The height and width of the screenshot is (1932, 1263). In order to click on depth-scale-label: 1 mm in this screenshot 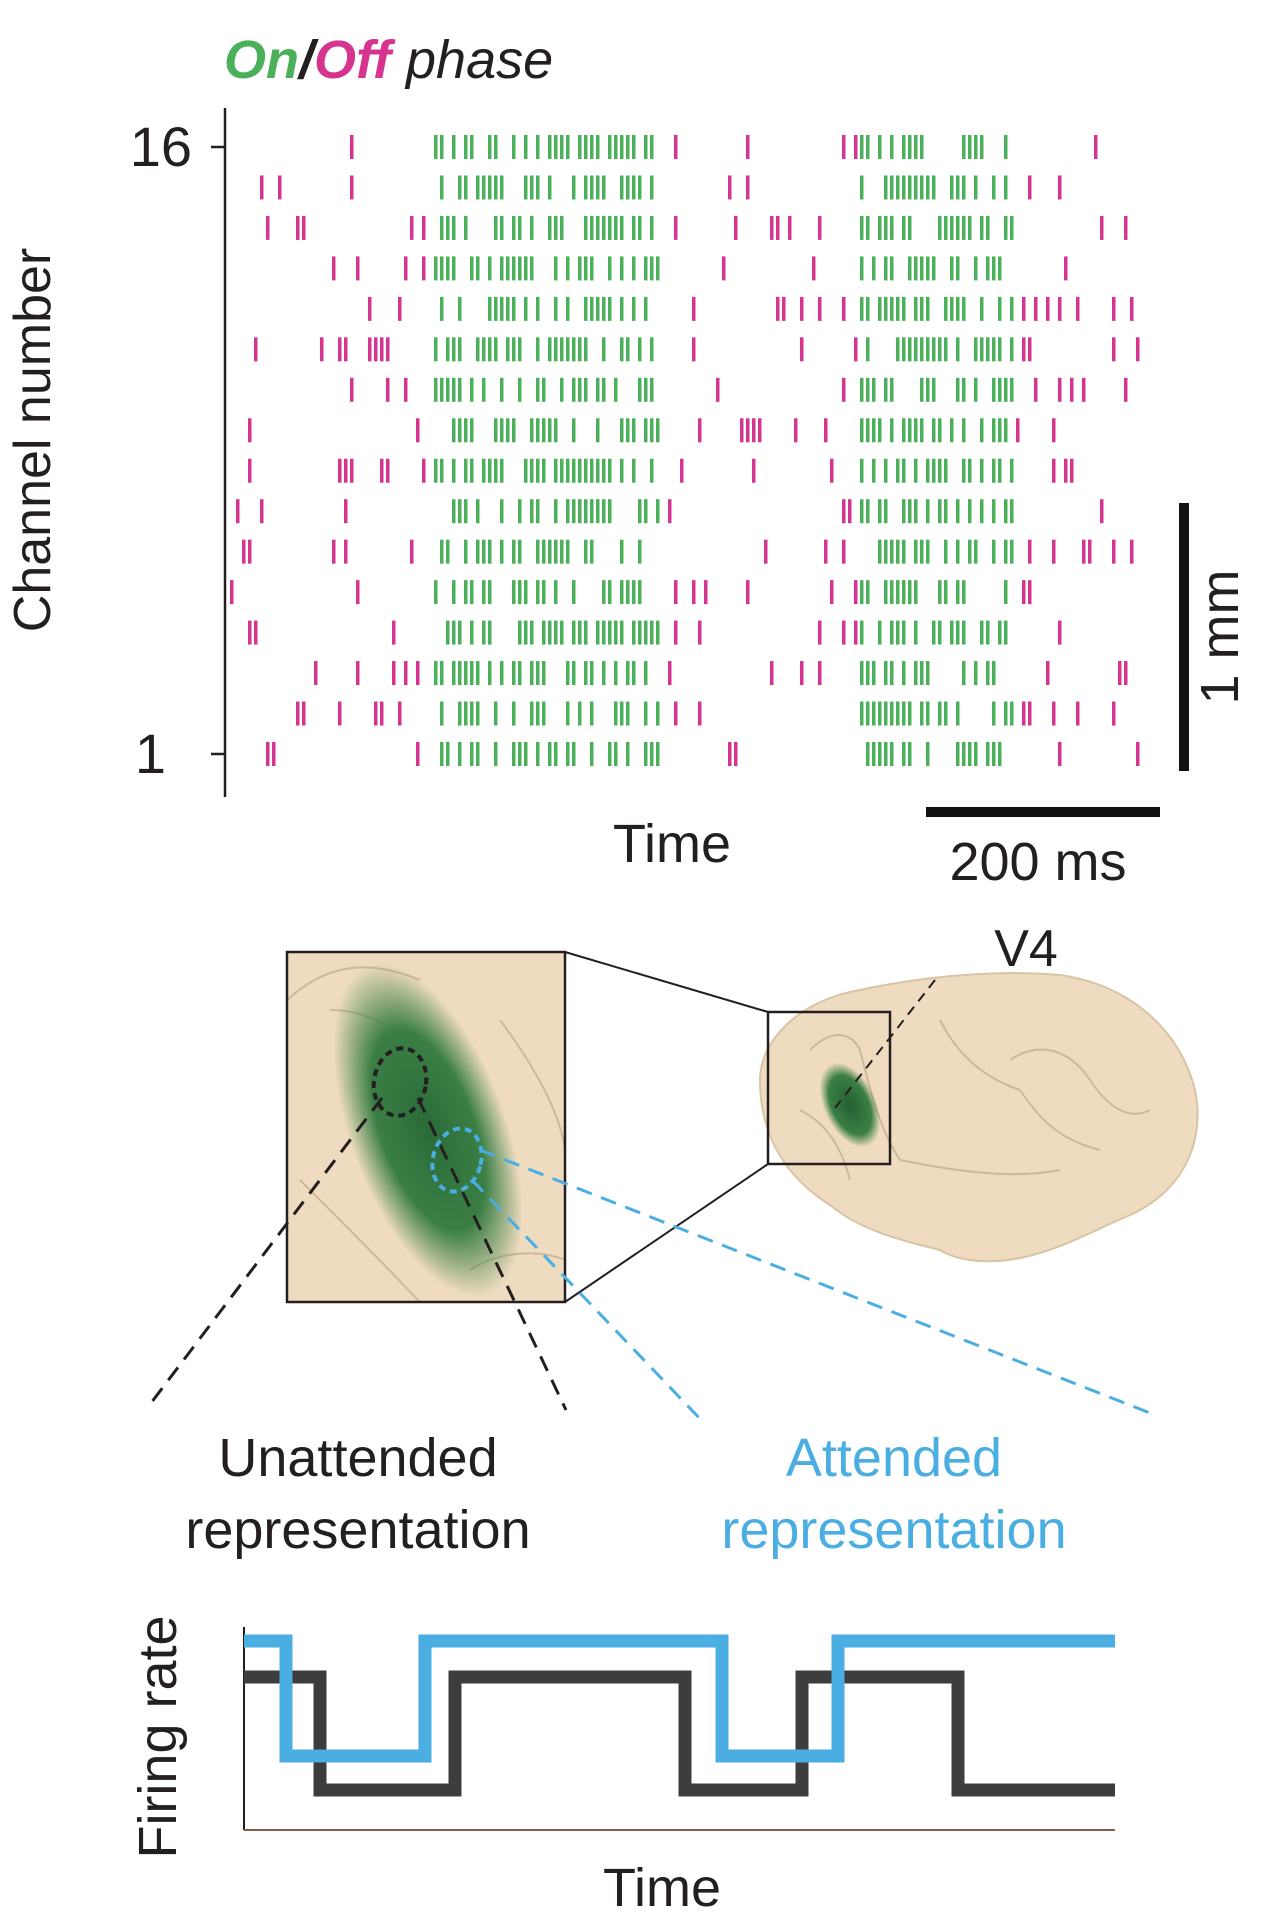, I will do `click(1220, 637)`.